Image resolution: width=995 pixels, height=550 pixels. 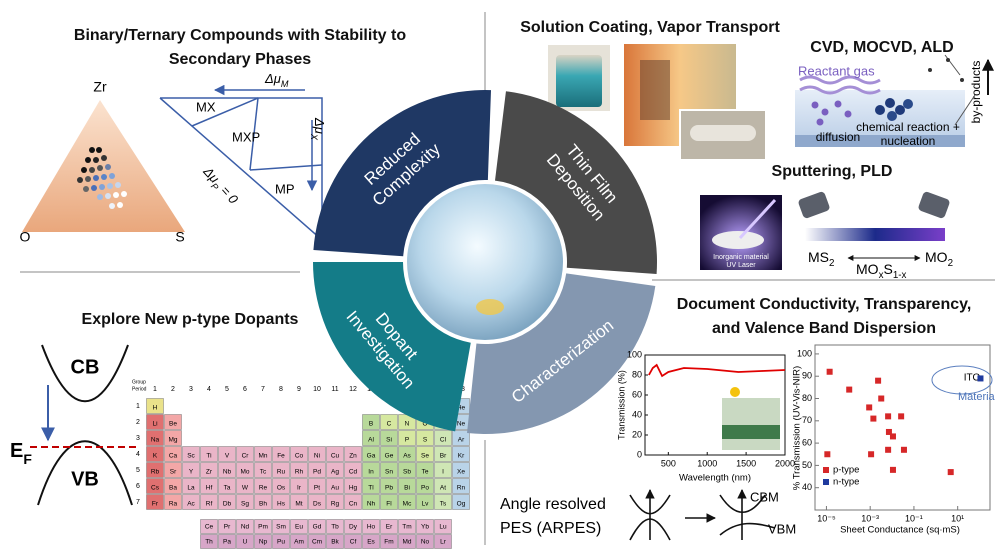 What do you see at coordinates (103, 166) in the screenshot?
I see `ternary-triangle` at bounding box center [103, 166].